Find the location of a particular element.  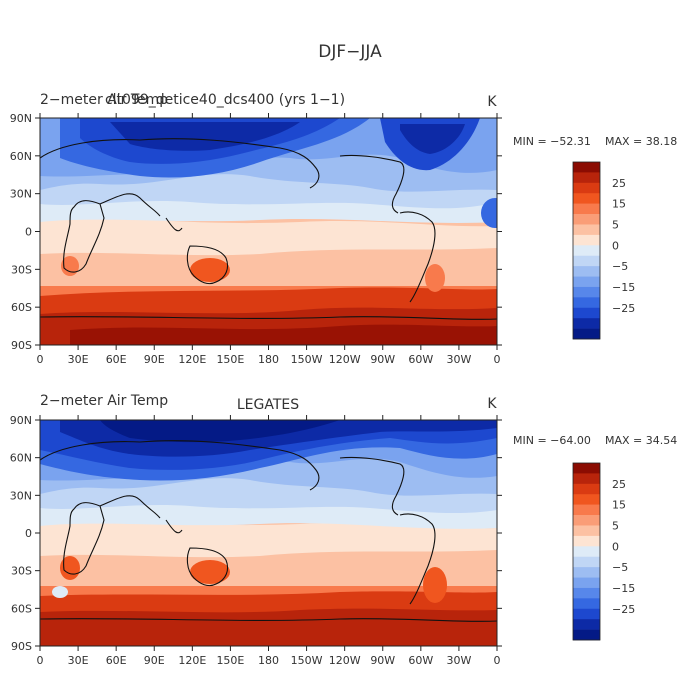

figure-title: DJF−JJA is located at coordinates (350, 52).